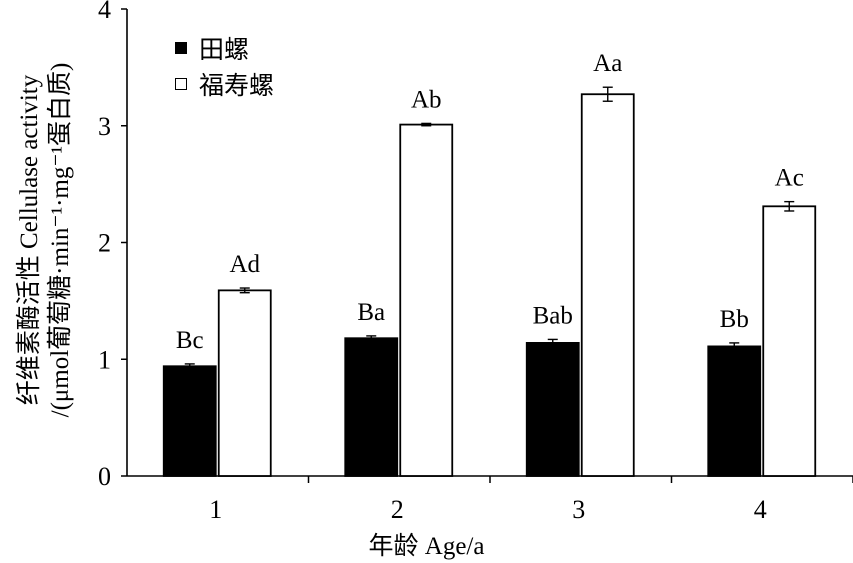 The height and width of the screenshot is (563, 853). I want to click on y-tick-label: 1, so click(104, 359).